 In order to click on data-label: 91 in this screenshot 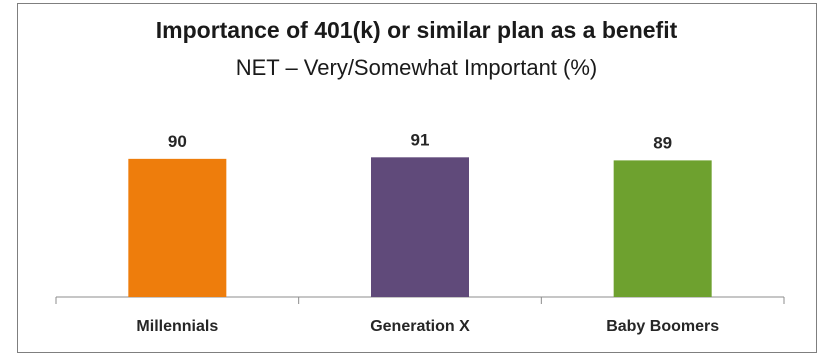, I will do `click(420, 139)`.